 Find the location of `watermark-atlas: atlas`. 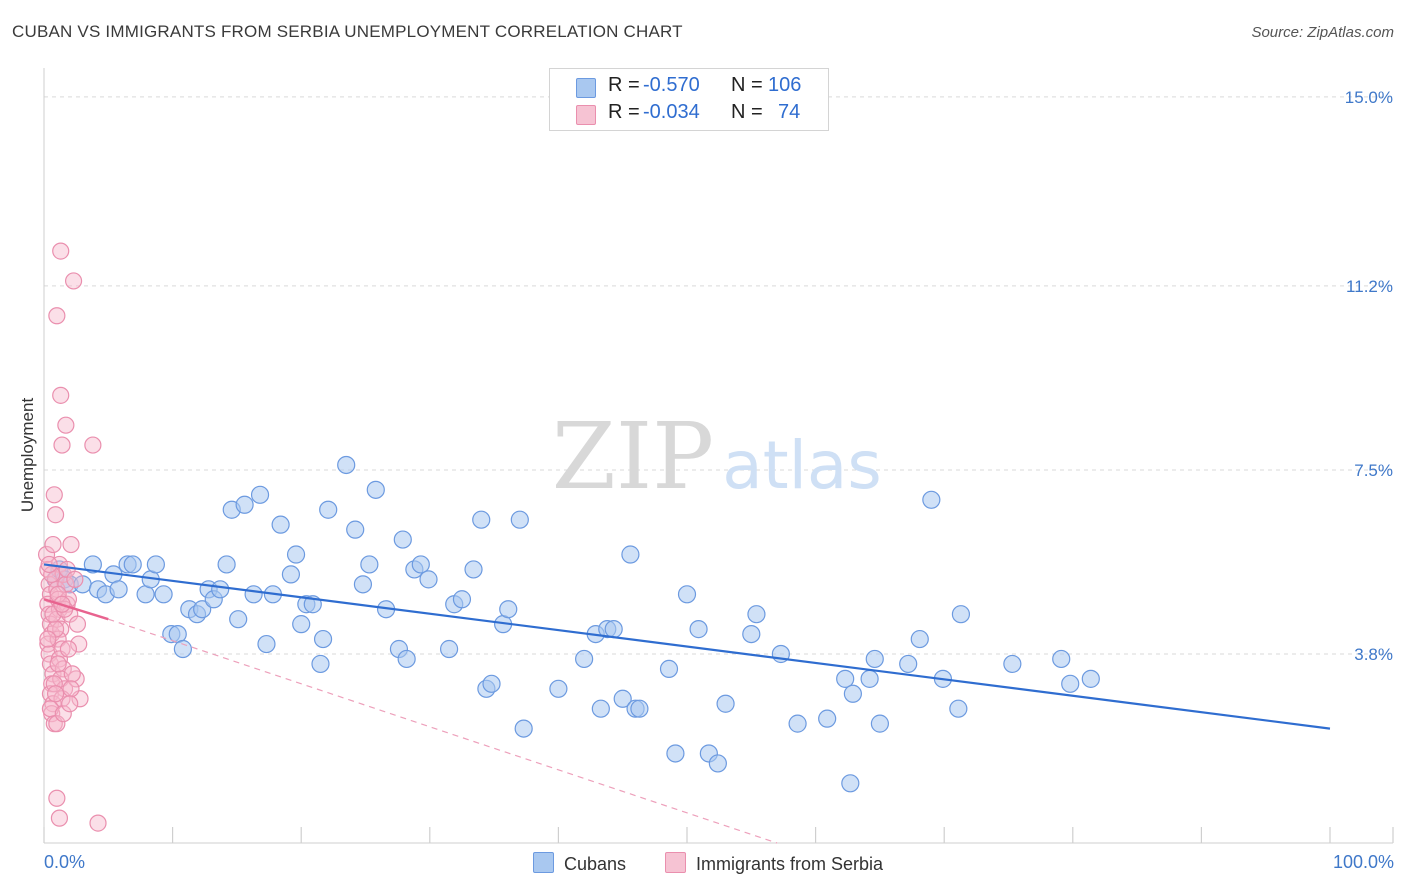

watermark-atlas: atlas is located at coordinates (802, 465).